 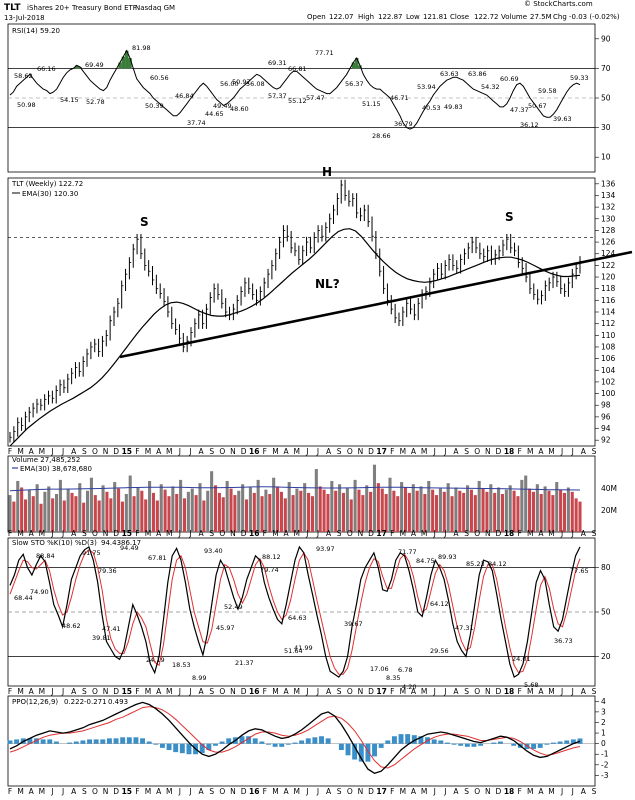 I want to click on sto-data-label: 8.35, so click(x=393, y=678).